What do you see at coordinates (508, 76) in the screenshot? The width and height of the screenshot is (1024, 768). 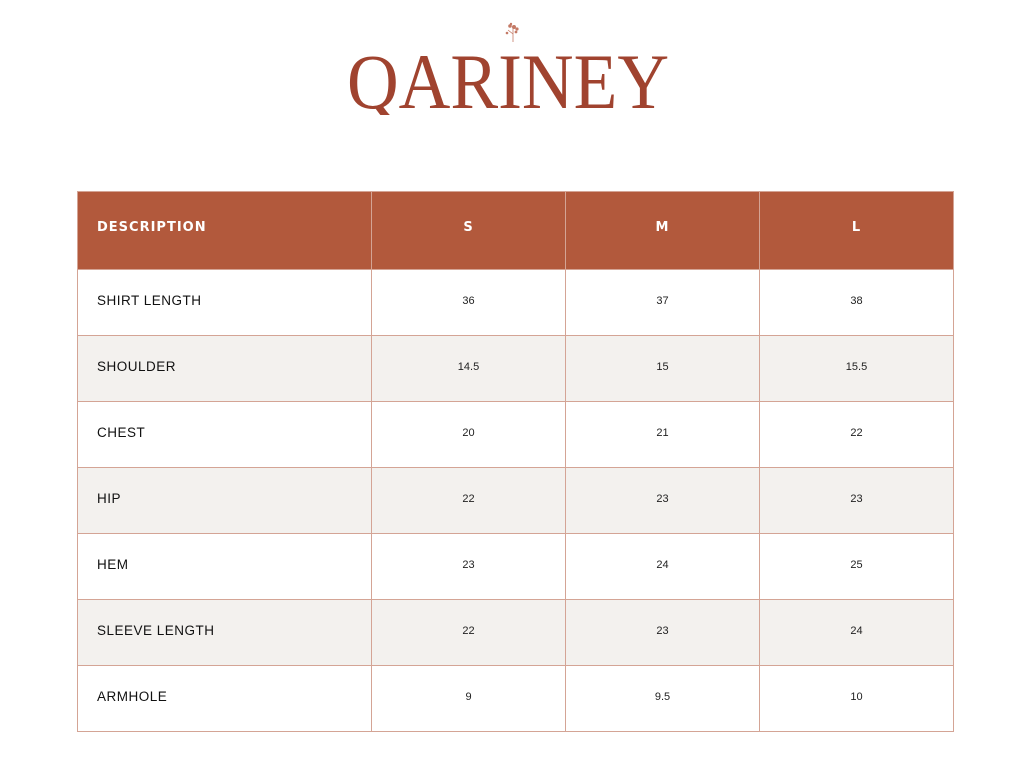 I see `logo-text: QARINEY` at bounding box center [508, 76].